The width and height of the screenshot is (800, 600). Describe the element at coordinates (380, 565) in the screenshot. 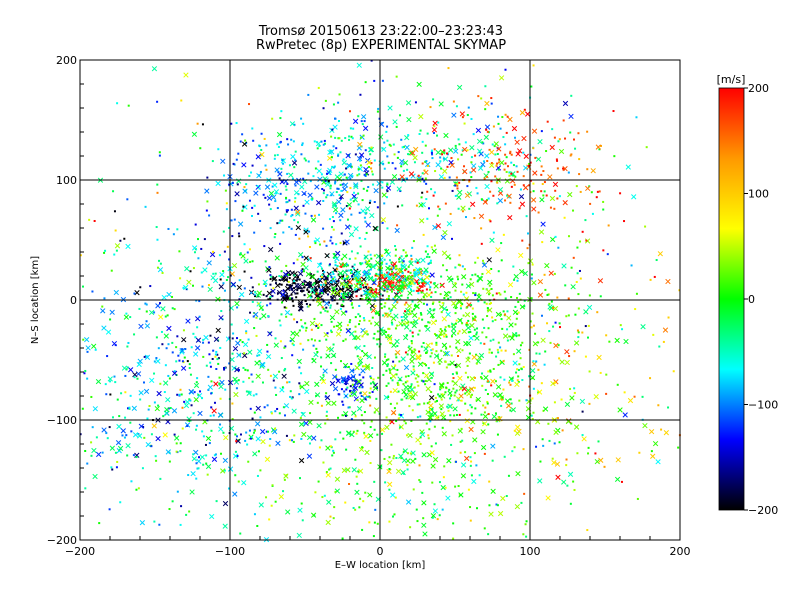

I see `x-axis-label: E–W location [km]` at that location.